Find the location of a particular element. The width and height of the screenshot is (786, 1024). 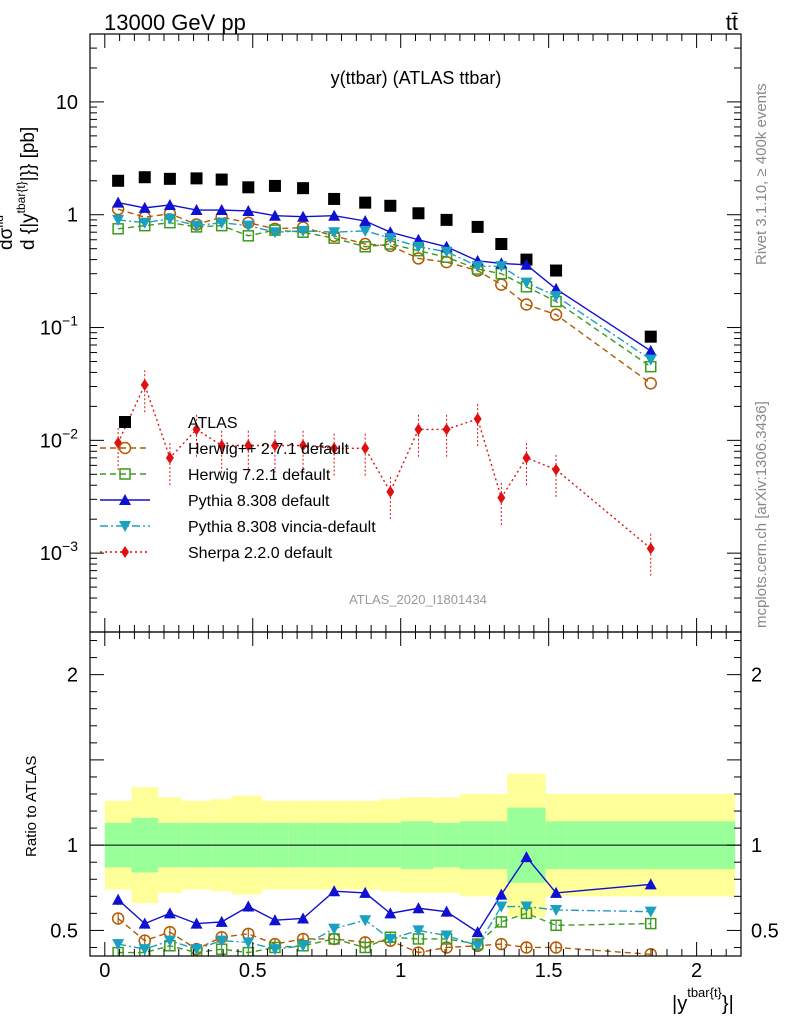

legend-item-pythia-8-308-default: Pythia 8.308 default is located at coordinates (215, 501).